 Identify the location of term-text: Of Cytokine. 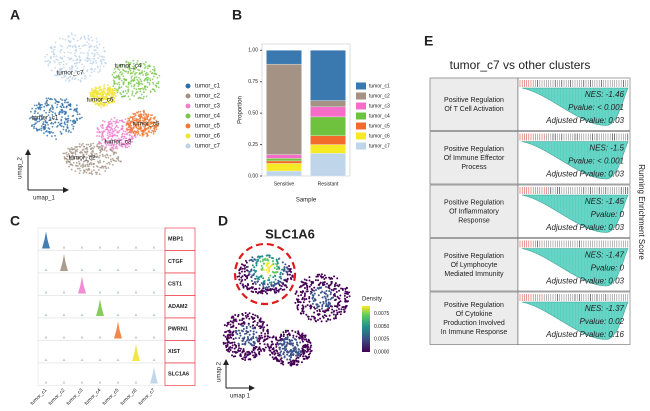
(474, 314).